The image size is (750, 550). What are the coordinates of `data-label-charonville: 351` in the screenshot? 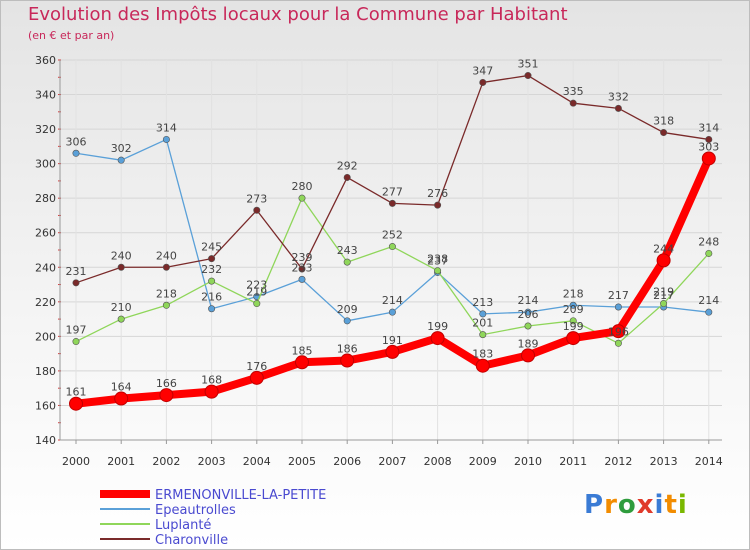 It's located at (528, 64).